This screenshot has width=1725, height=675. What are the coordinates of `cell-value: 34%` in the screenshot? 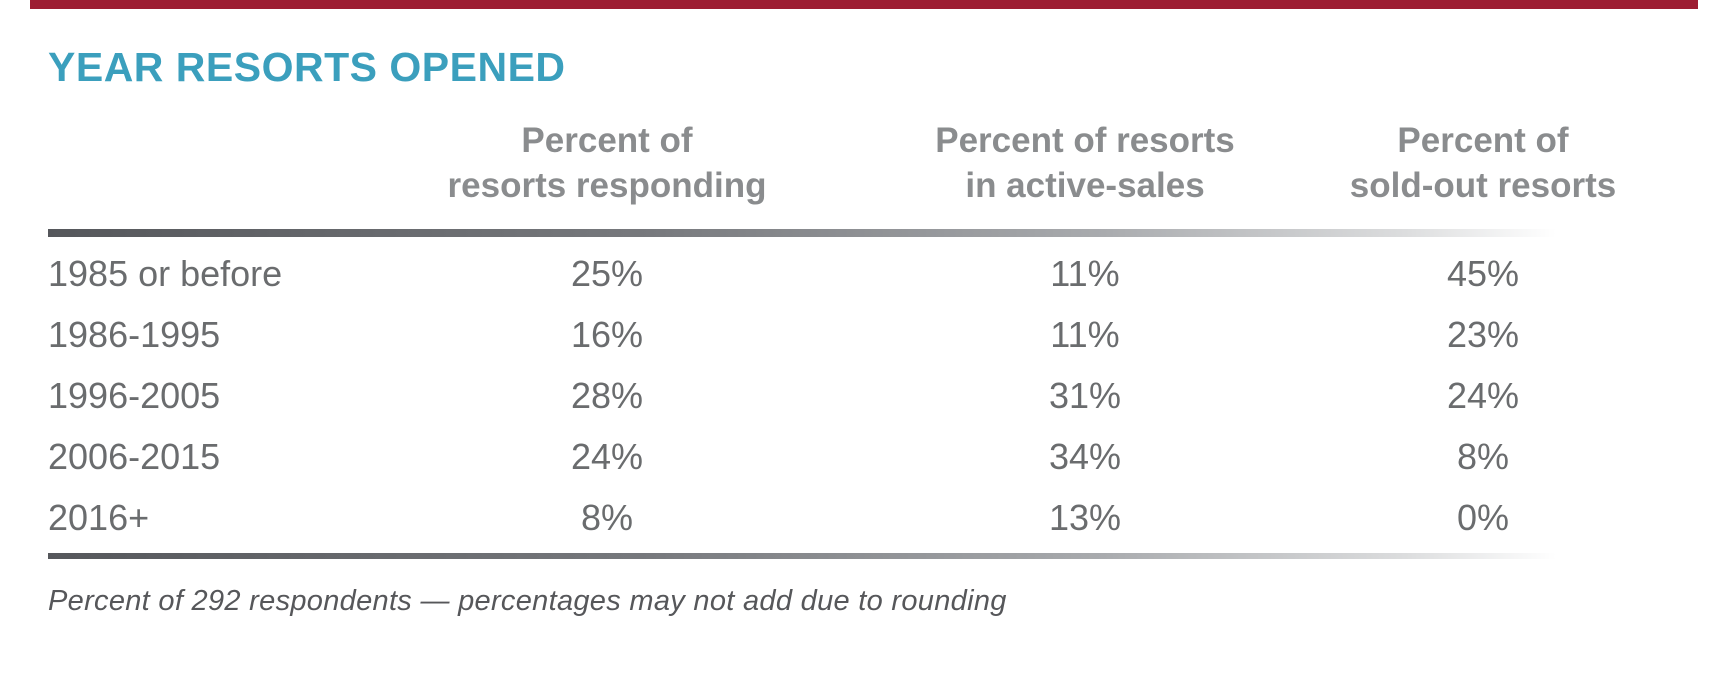 It's located at (1085, 456).